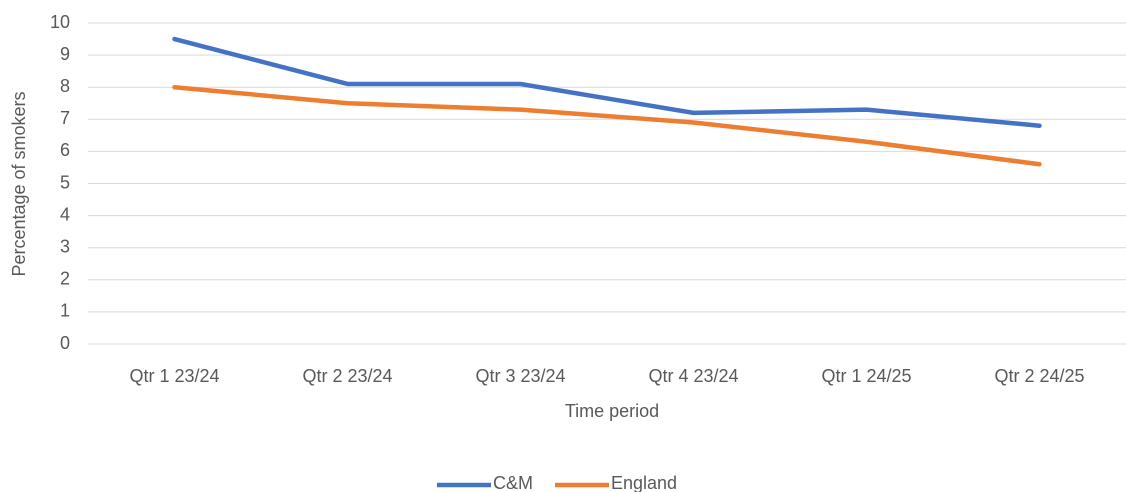  What do you see at coordinates (65, 311) in the screenshot?
I see `y-tick-label: 1` at bounding box center [65, 311].